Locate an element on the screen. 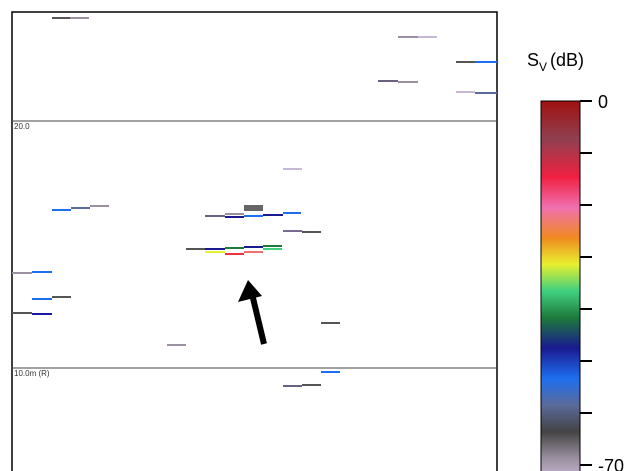 The width and height of the screenshot is (632, 471). colorbar-label: SV (dB) is located at coordinates (555, 62).